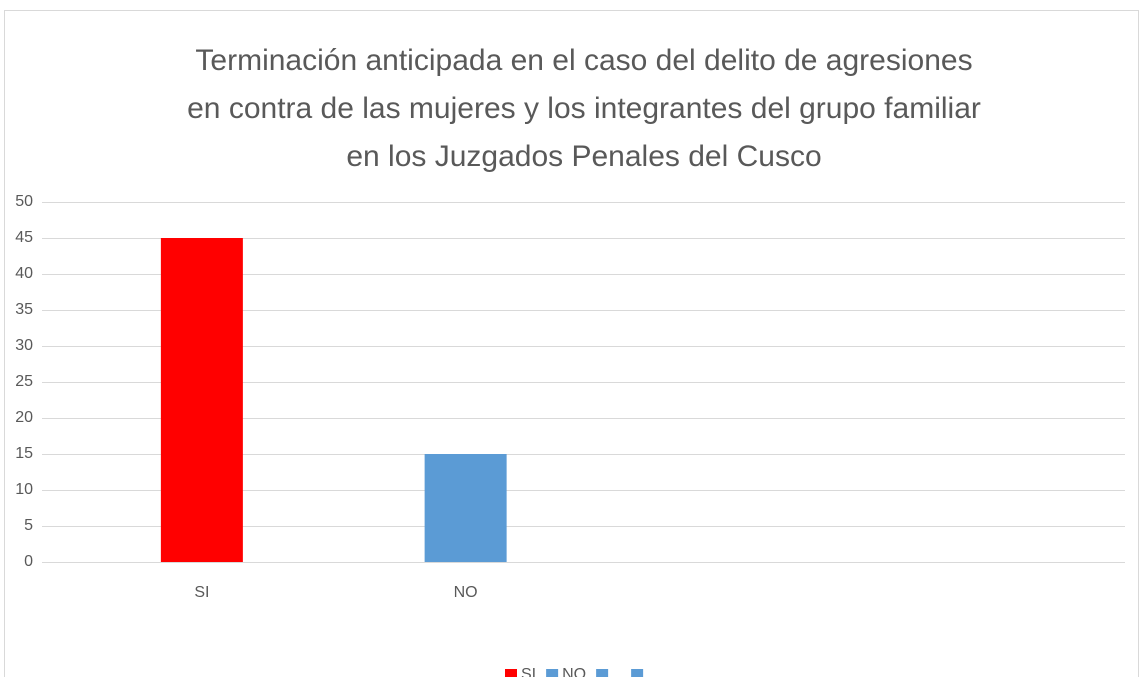  I want to click on y-tick-label: 35, so click(24, 309).